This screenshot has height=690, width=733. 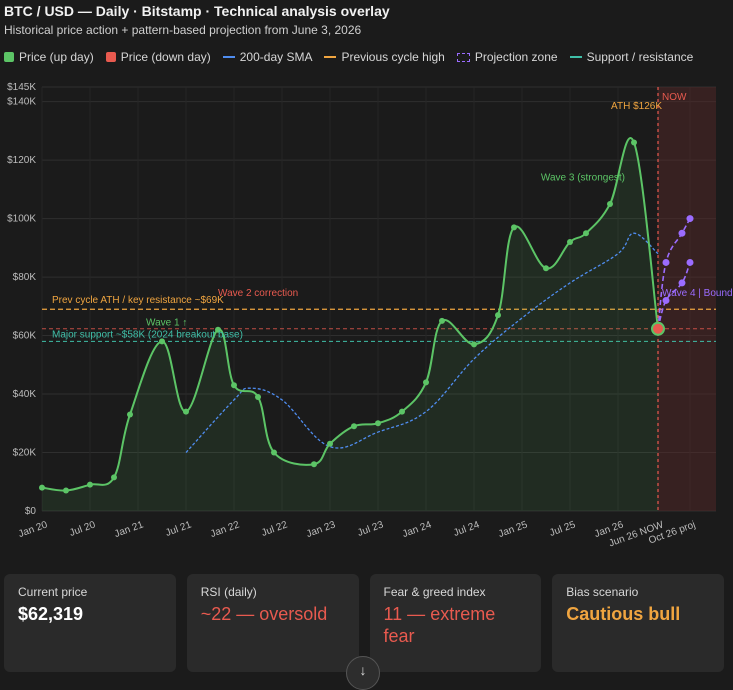 I want to click on card-label: RSI (daily), so click(x=228, y=592).